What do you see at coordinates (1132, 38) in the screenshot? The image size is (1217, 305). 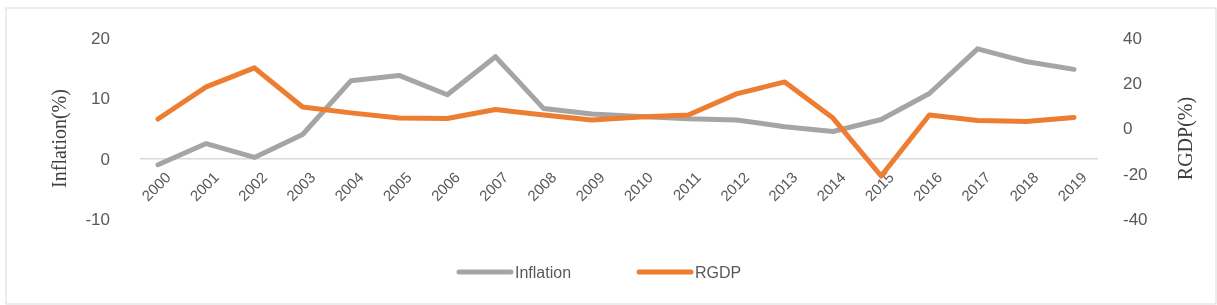 I see `y2-tick-label: 40` at bounding box center [1132, 38].